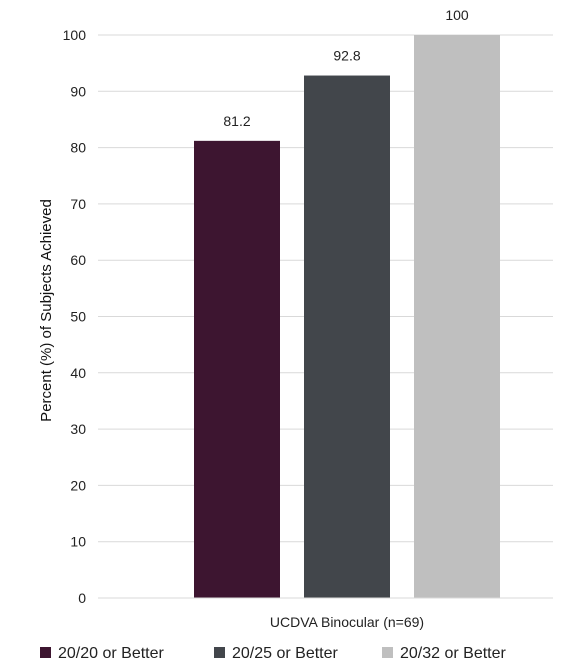 This screenshot has height=666, width=578. Describe the element at coordinates (82, 598) in the screenshot. I see `y-tick-label: 0` at that location.